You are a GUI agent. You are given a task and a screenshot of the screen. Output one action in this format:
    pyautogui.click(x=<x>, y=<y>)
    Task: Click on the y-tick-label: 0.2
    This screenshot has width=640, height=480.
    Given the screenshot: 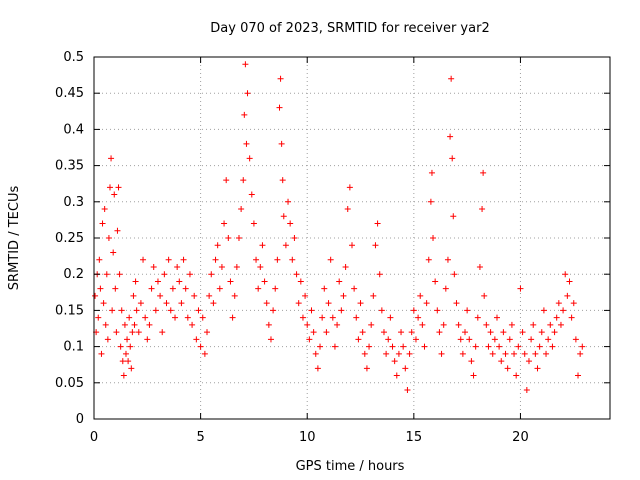 What is the action you would take?
    pyautogui.click(x=73, y=274)
    